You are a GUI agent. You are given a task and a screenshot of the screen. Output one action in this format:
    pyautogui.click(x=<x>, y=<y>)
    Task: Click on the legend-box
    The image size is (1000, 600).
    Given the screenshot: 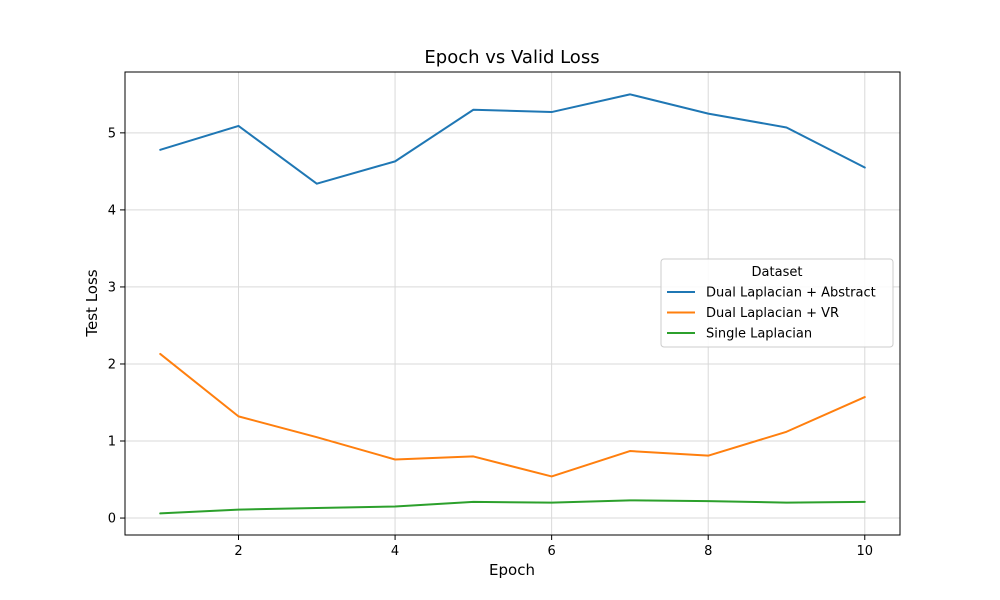 What is the action you would take?
    pyautogui.click(x=777, y=303)
    